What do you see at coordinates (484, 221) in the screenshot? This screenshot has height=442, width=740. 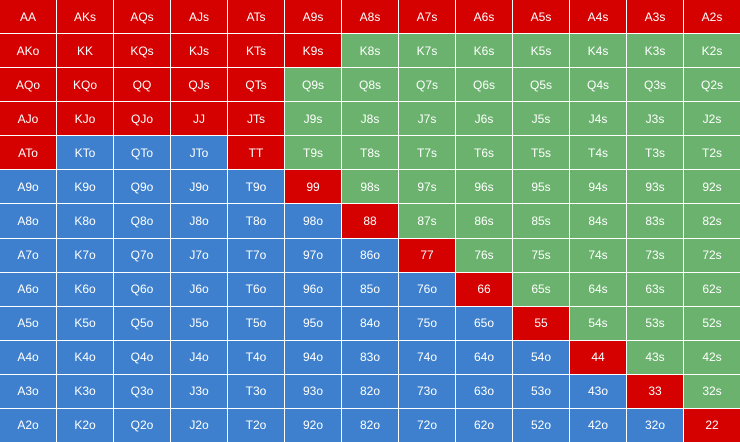 I see `hand-cell: 86s` at bounding box center [484, 221].